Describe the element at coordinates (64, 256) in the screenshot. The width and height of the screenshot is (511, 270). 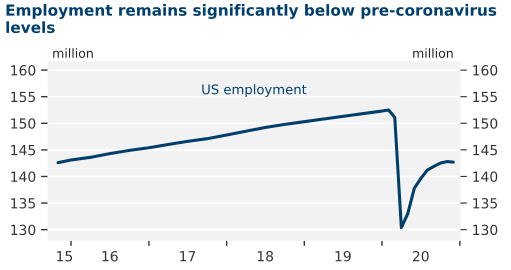
I see `x-tick-label: 15` at that location.